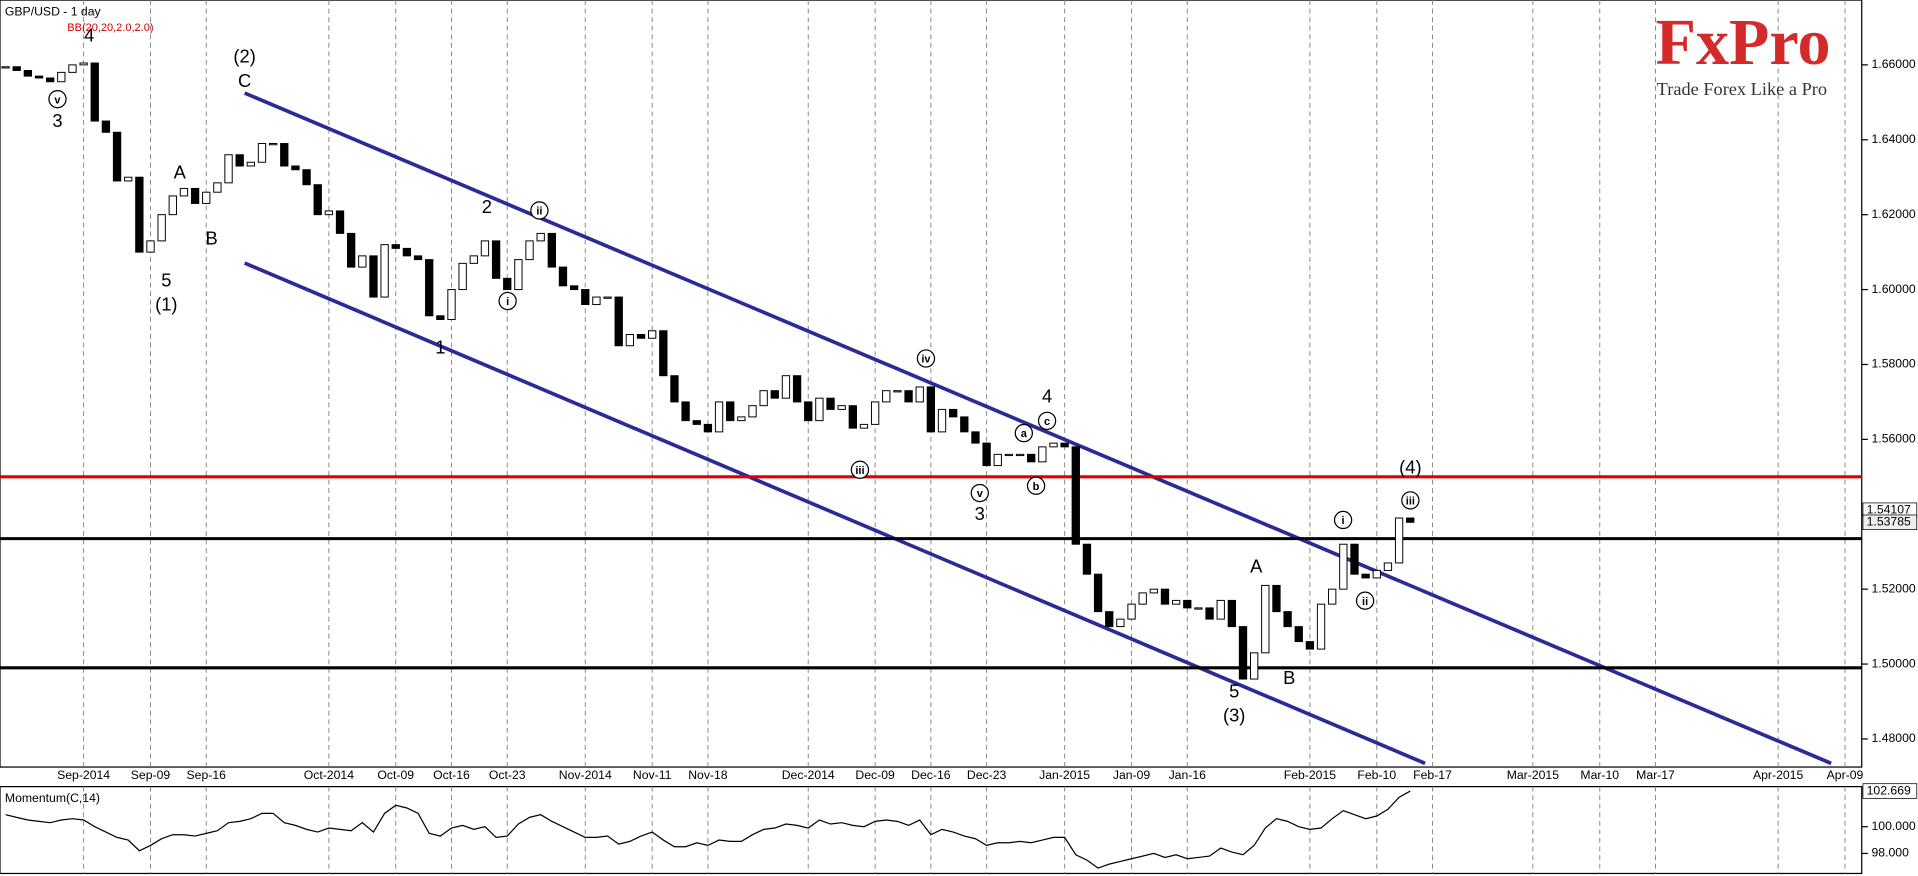 The image size is (1918, 876). What do you see at coordinates (1655, 775) in the screenshot?
I see `x-tick-label: Mar-17` at bounding box center [1655, 775].